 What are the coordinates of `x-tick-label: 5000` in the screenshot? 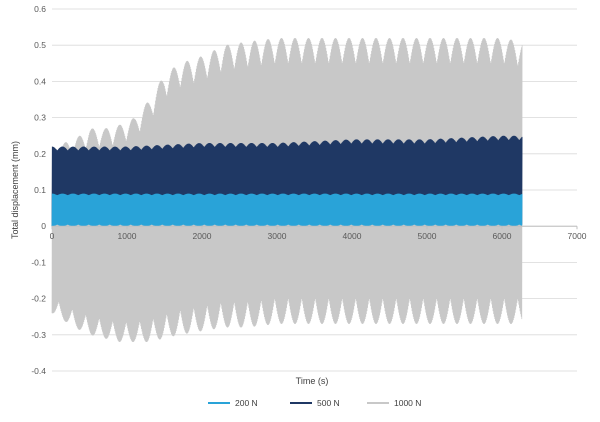 It's located at (427, 236).